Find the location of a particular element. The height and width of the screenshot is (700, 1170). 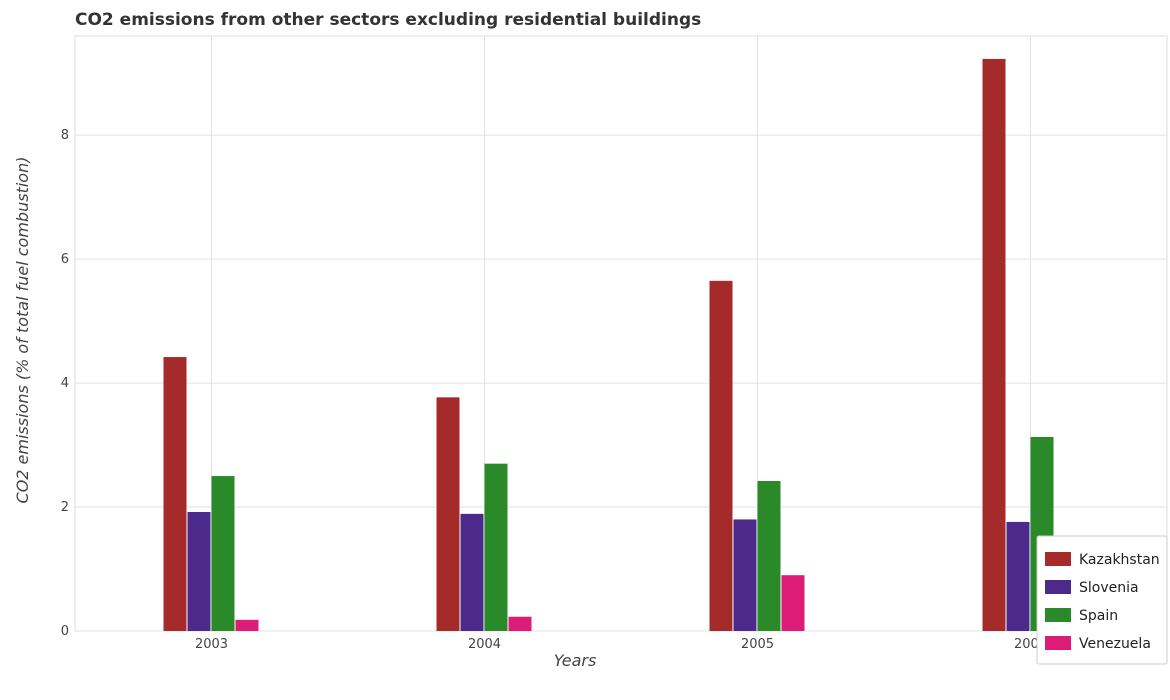

y-tick-label: 0 is located at coordinates (65, 631).